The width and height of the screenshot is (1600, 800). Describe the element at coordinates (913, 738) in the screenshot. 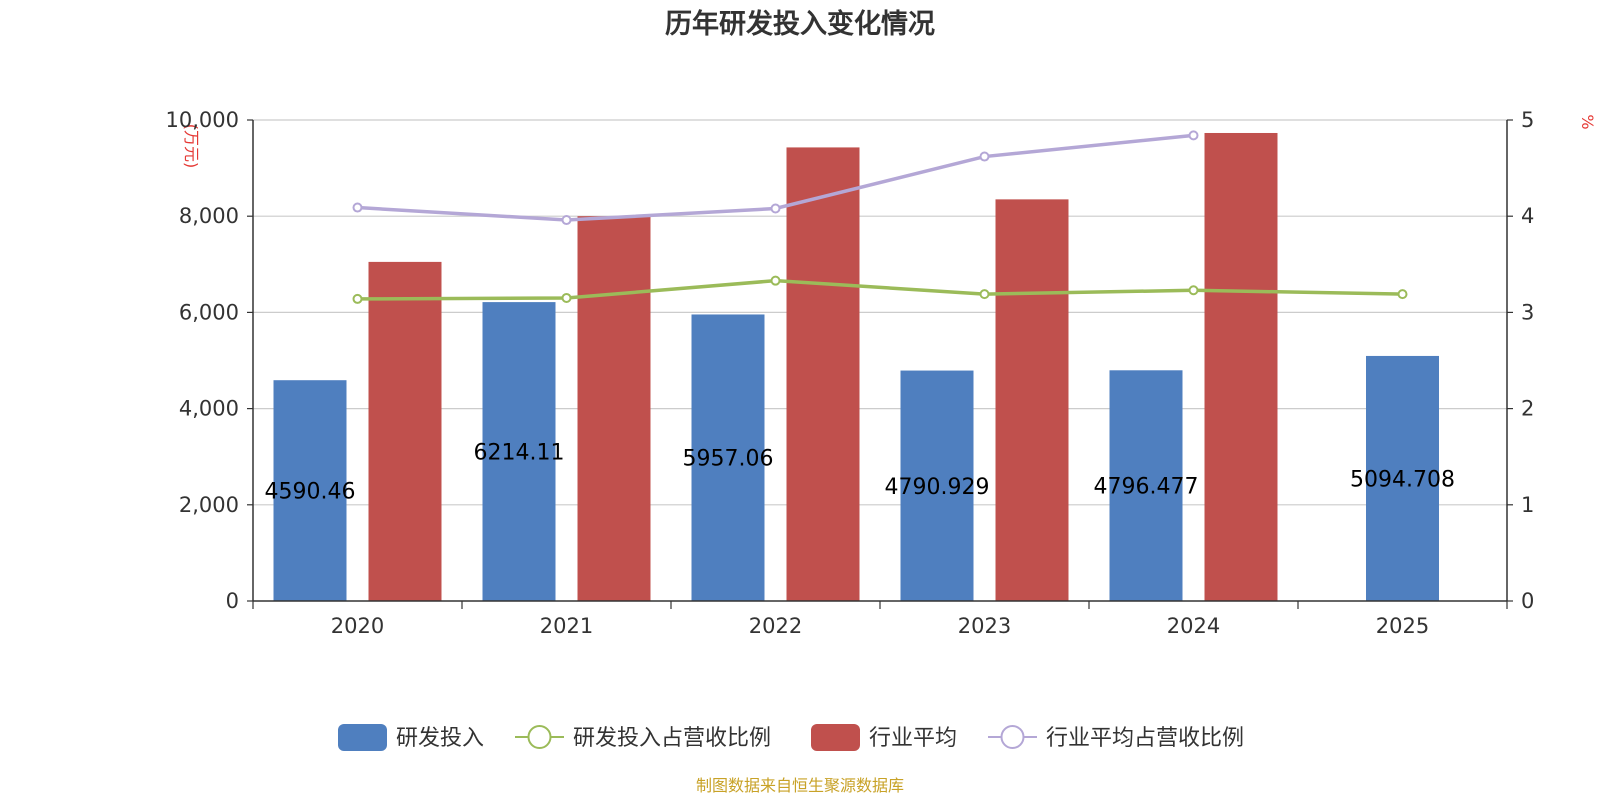

I see `legend-label: 行业平均` at that location.